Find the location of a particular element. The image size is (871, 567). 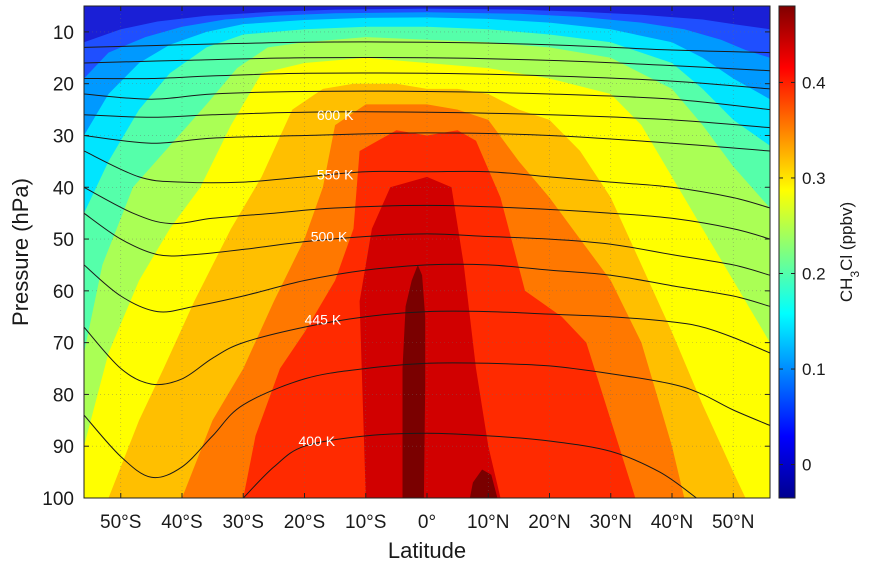

colorbar-ticks: 0 0.1 0.2 0.3 0.4 is located at coordinates (802, 274).